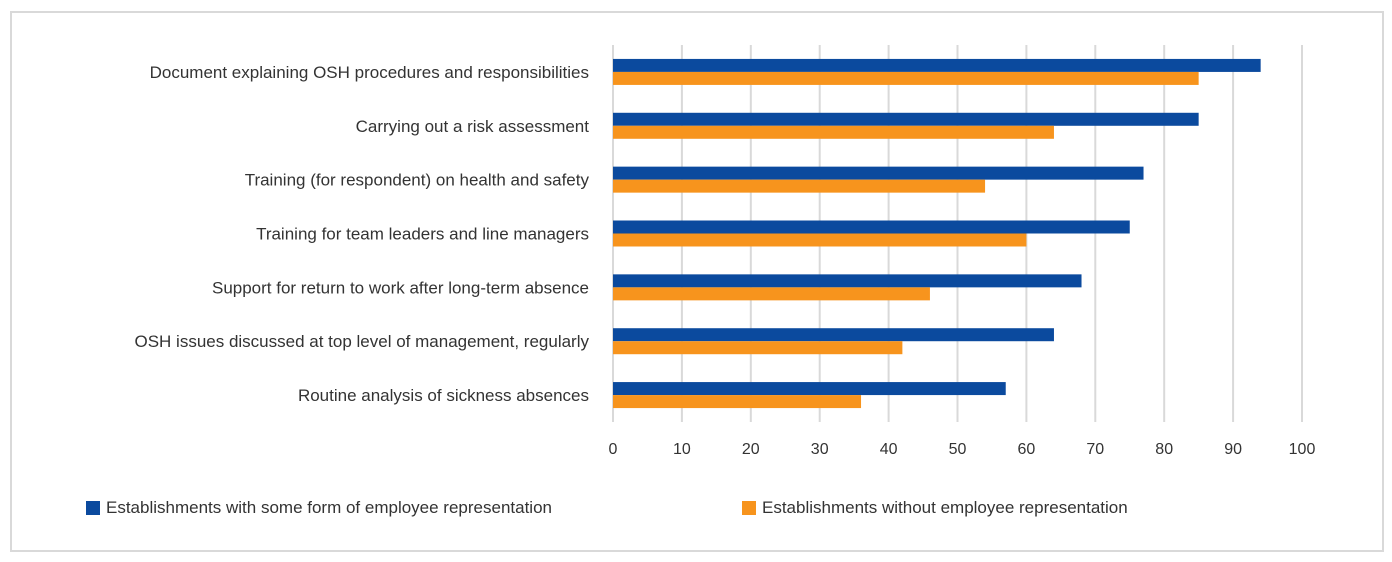  What do you see at coordinates (1095, 449) in the screenshot?
I see `x-tick-label: 70` at bounding box center [1095, 449].